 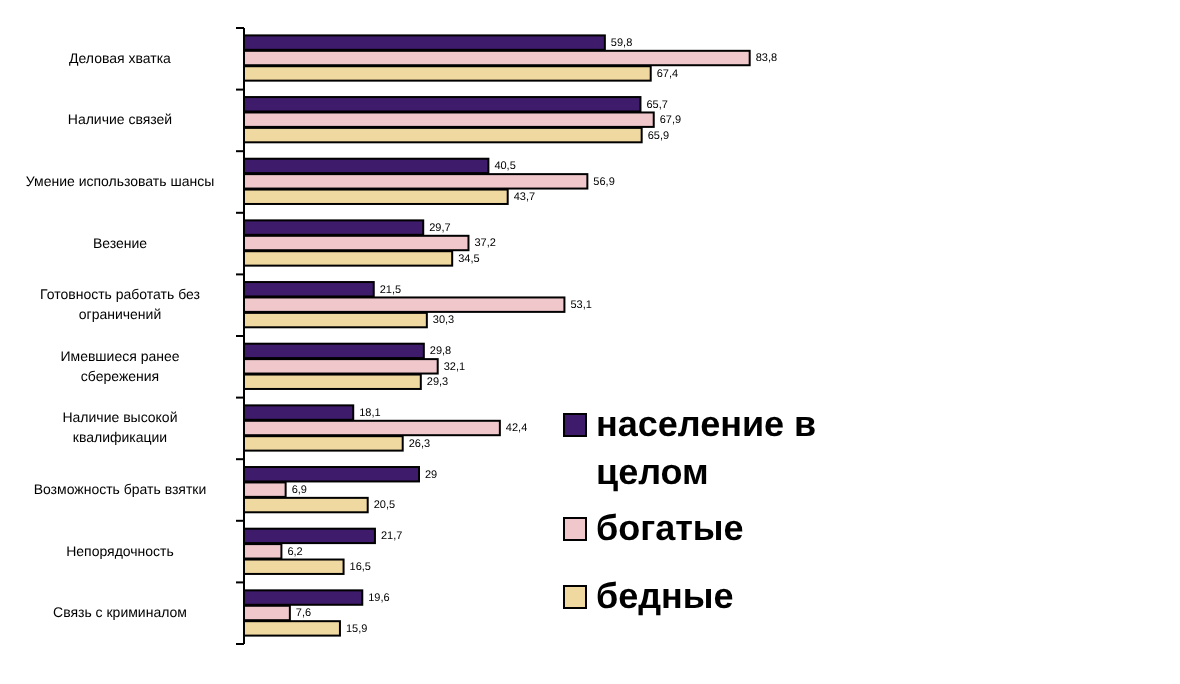 What do you see at coordinates (670, 528) in the screenshot?
I see `legend-label: богатые` at bounding box center [670, 528].